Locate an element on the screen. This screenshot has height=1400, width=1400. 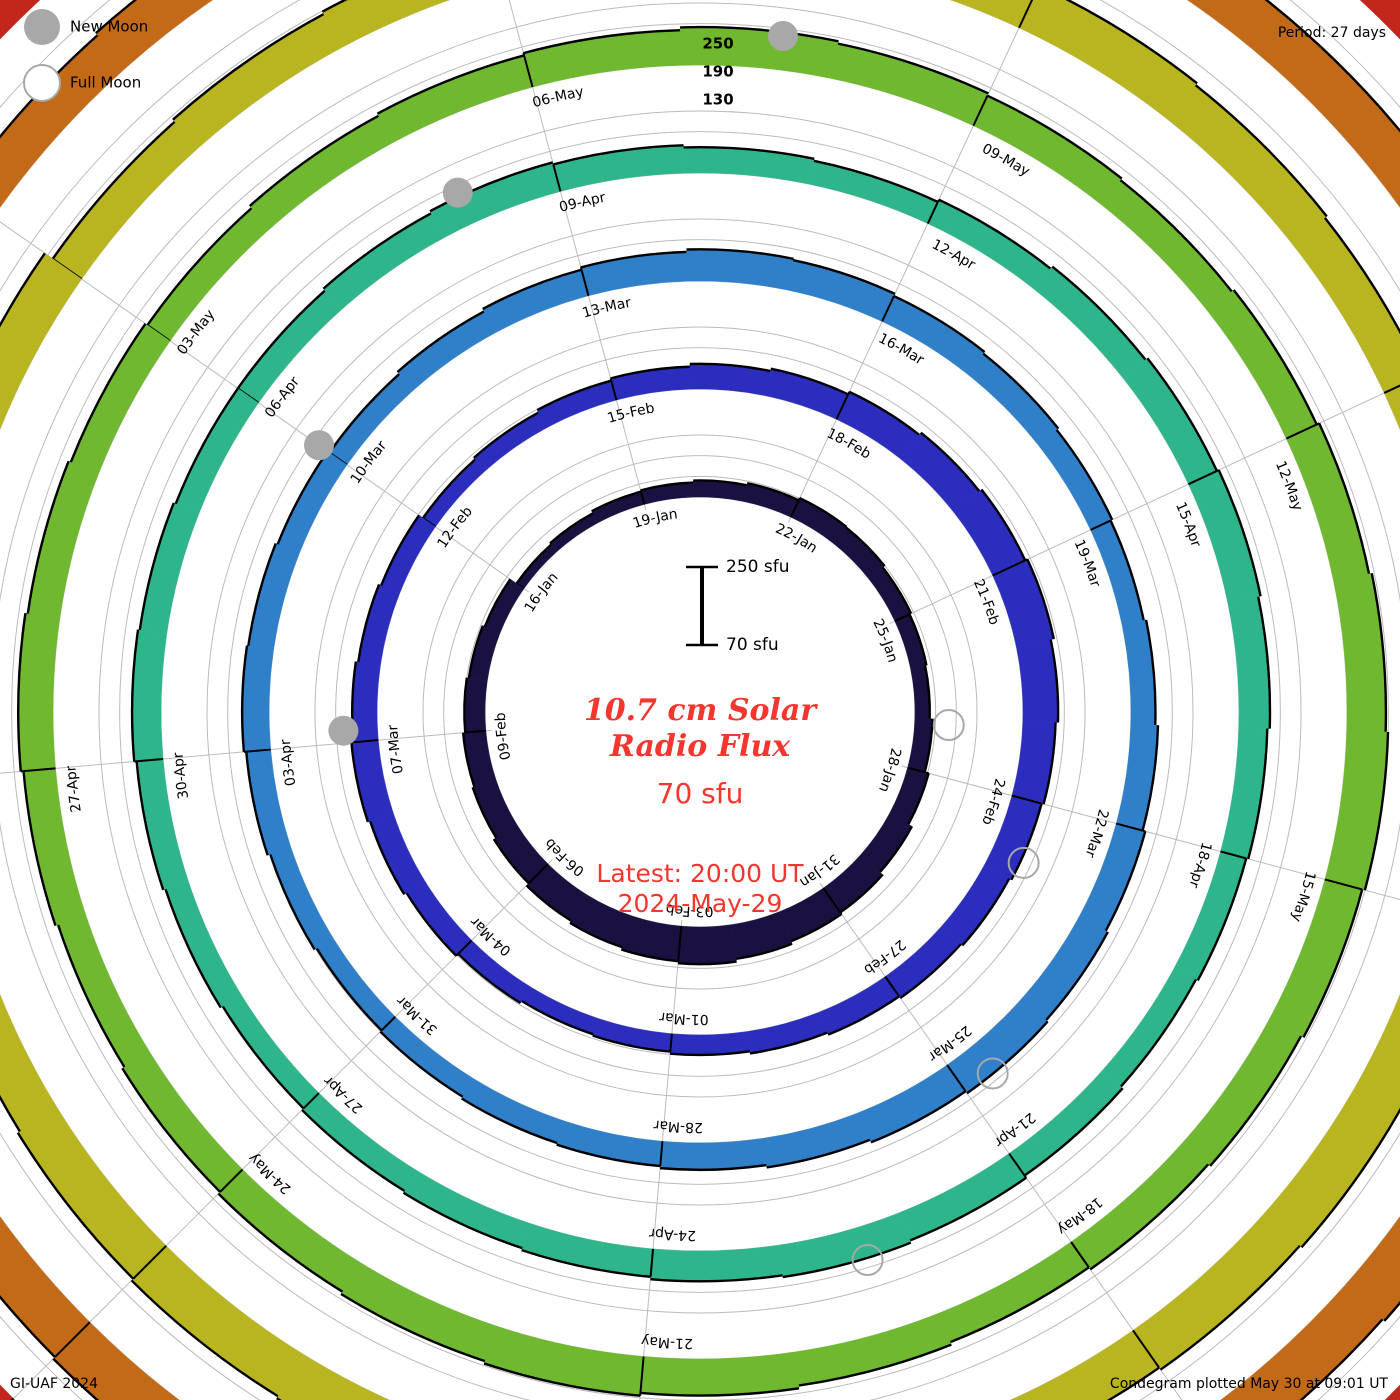
chart-title-line1: 10.7 cm Solar is located at coordinates (701, 710).